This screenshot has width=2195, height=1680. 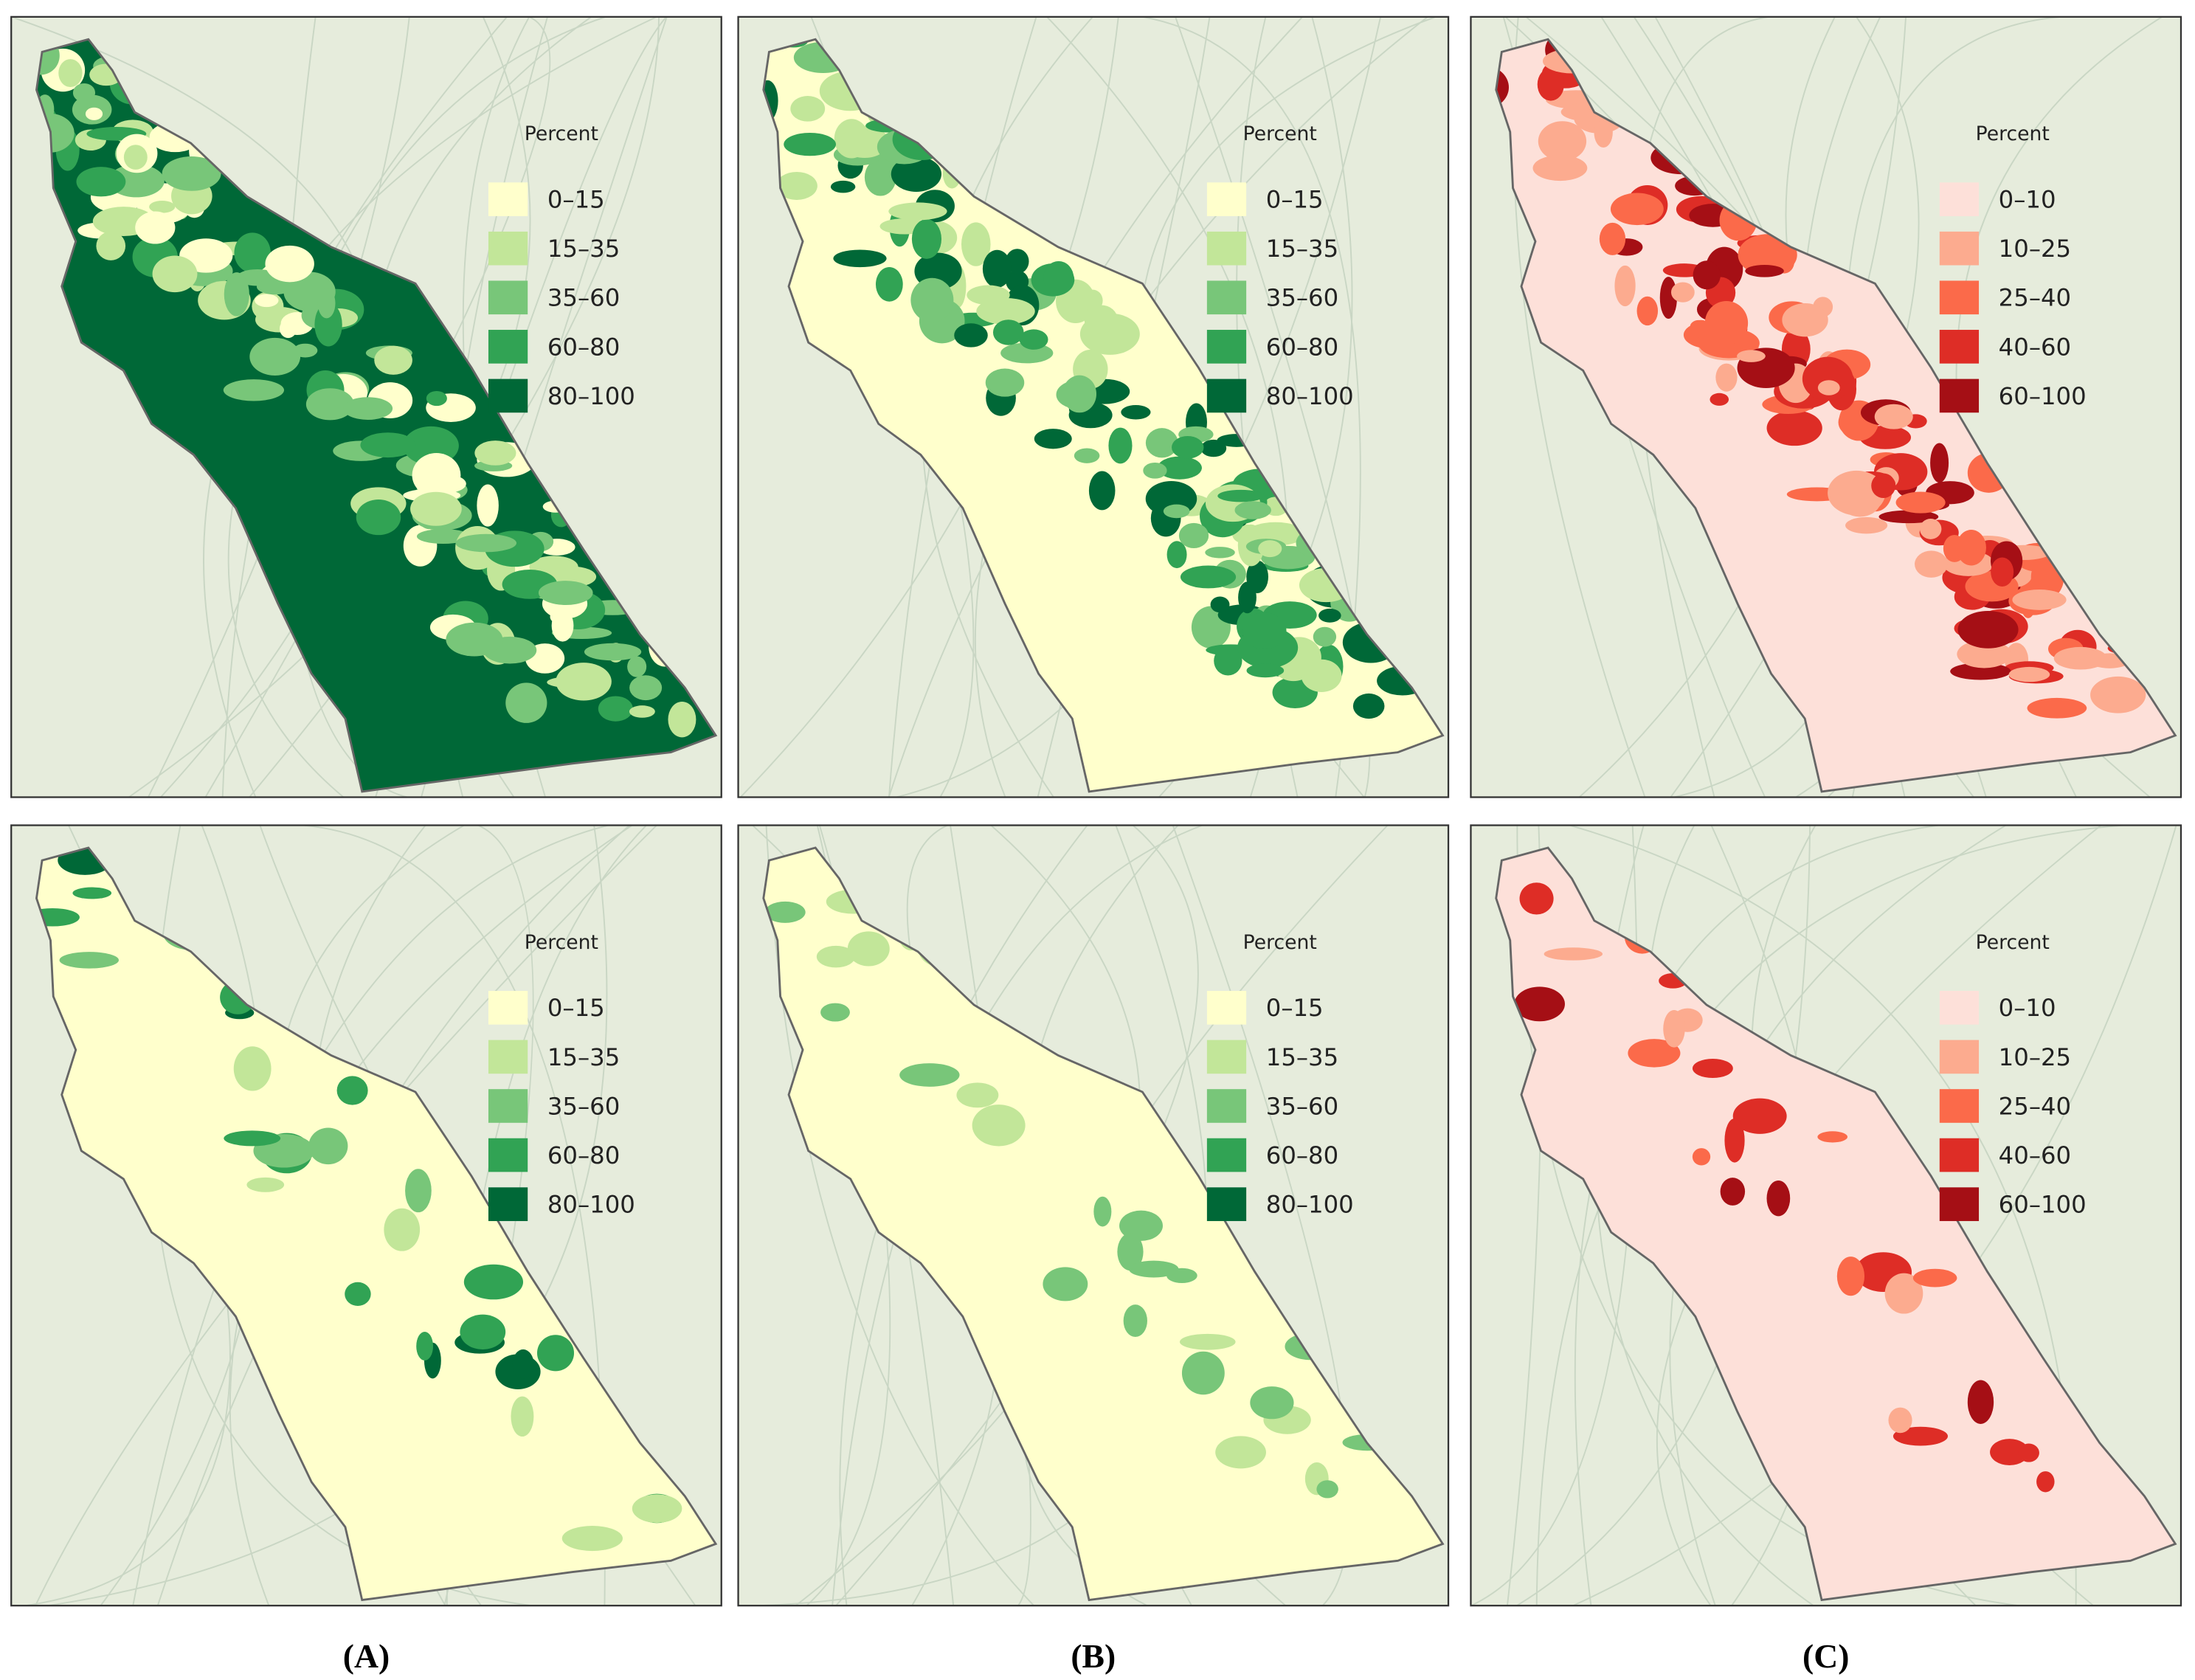 I want to click on legend-label: 0–15, so click(x=576, y=200).